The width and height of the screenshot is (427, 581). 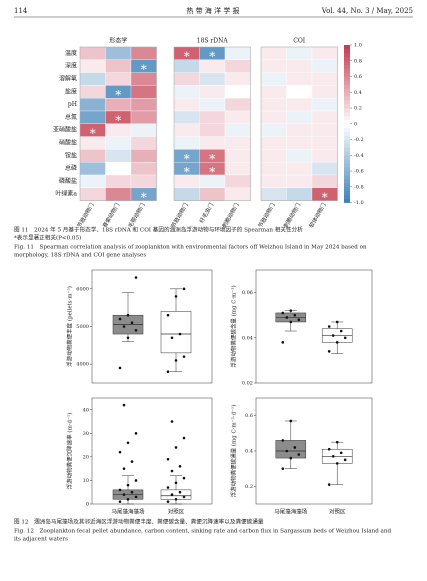 I want to click on row-label: 亚硝酸盐, so click(x=65, y=130).